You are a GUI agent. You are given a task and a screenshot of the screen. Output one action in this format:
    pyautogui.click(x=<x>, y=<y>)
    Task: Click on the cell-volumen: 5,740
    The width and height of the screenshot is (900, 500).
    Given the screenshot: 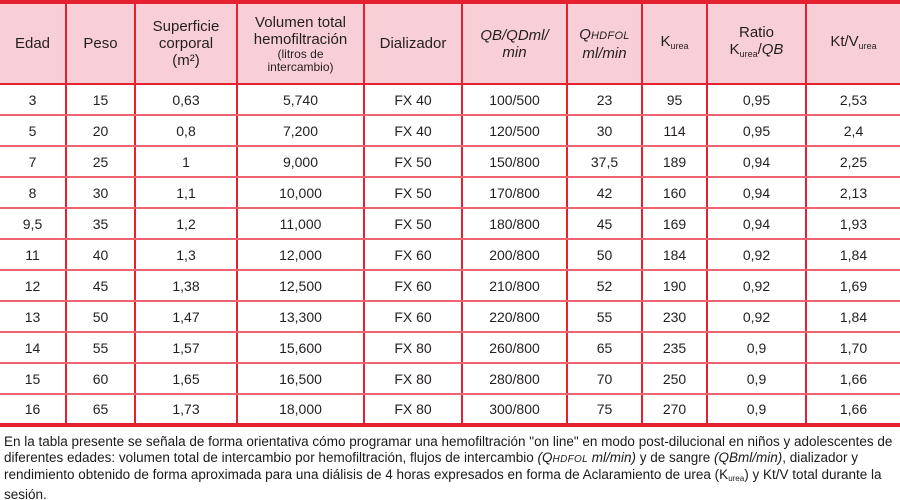 What is the action you would take?
    pyautogui.click(x=300, y=100)
    